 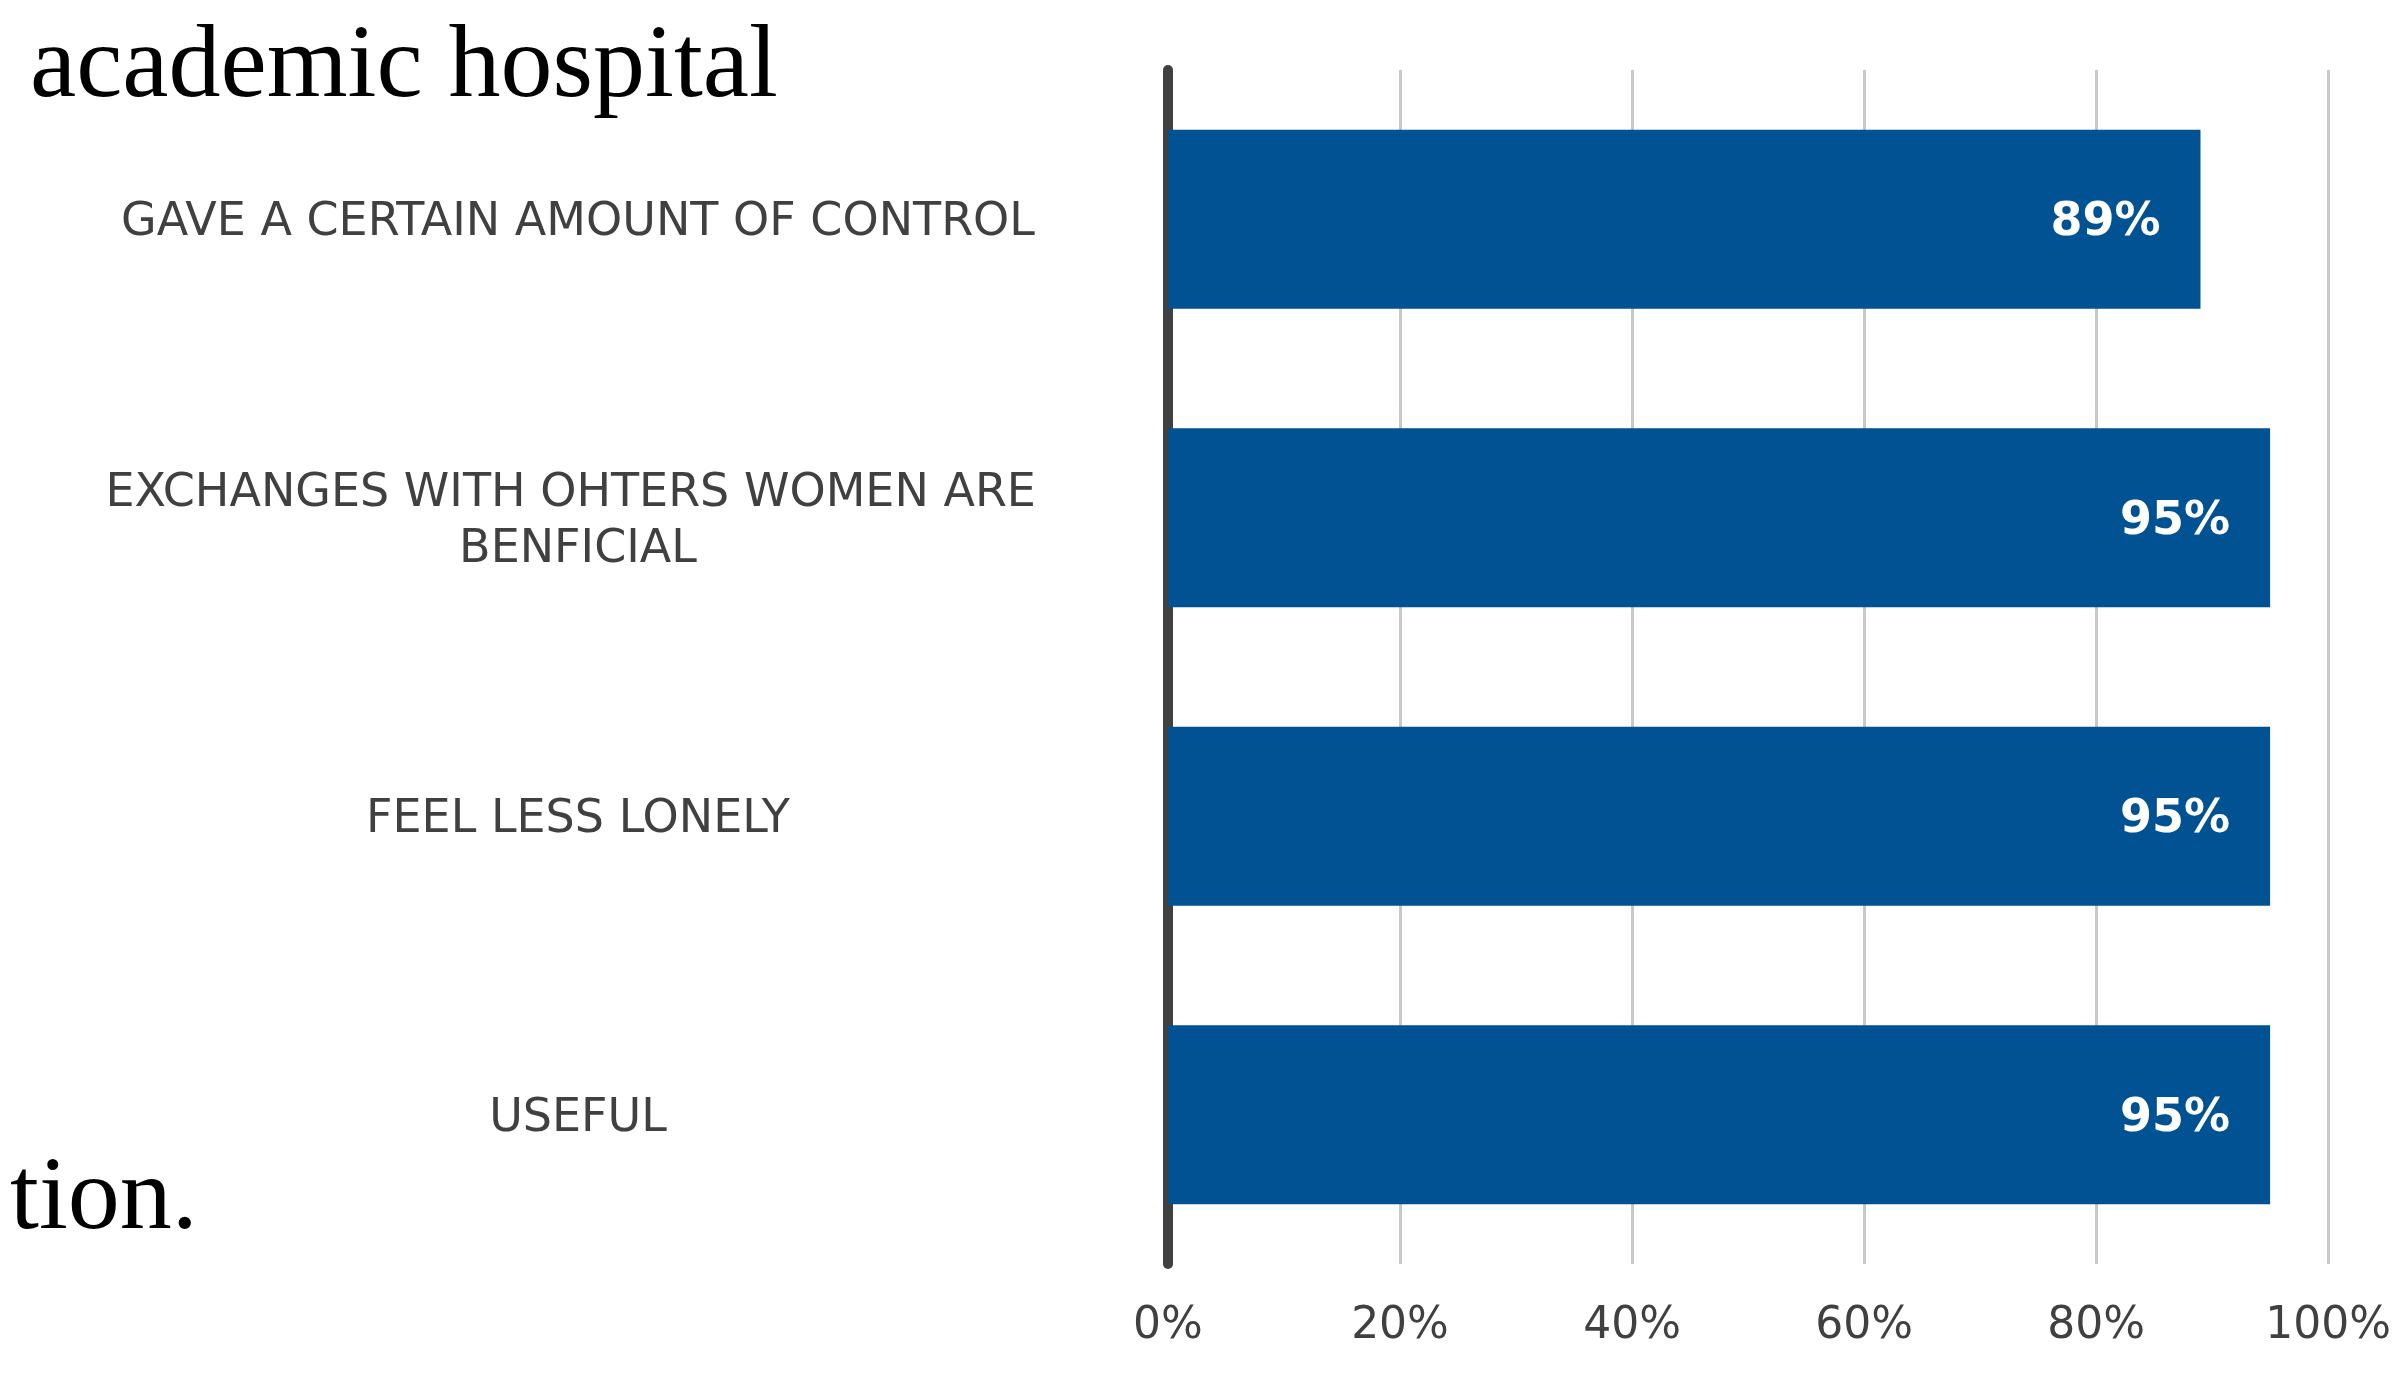 What do you see at coordinates (1864, 1322) in the screenshot?
I see `x-tick-label: 60%` at bounding box center [1864, 1322].